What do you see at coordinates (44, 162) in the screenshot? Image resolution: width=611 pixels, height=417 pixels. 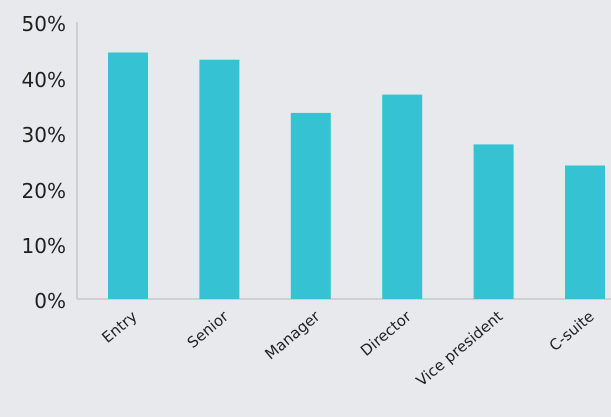 I see `y-axis-ticks: 0% 10% 20% 30% 40% 50%` at bounding box center [44, 162].